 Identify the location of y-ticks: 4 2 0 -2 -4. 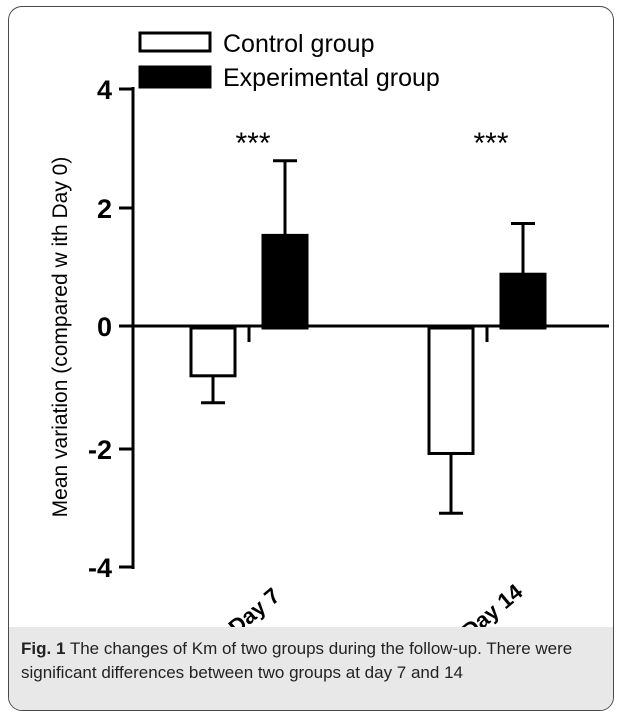
(110, 329).